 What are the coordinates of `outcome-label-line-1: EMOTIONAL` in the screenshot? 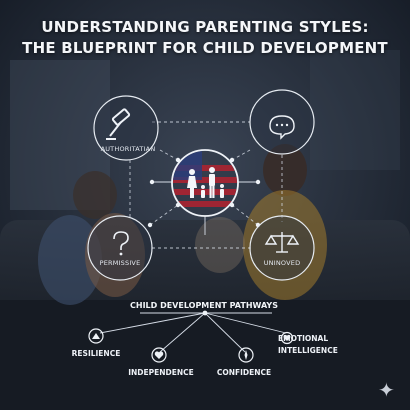 It's located at (303, 338).